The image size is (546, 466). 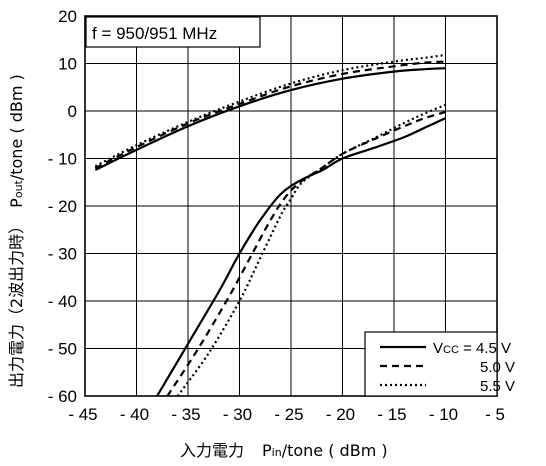 What do you see at coordinates (443, 414) in the screenshot?
I see `x-tick-label: - 10` at bounding box center [443, 414].